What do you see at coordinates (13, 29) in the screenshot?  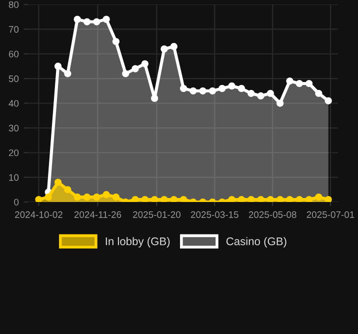 I see `y-tick-label: 70` at bounding box center [13, 29].